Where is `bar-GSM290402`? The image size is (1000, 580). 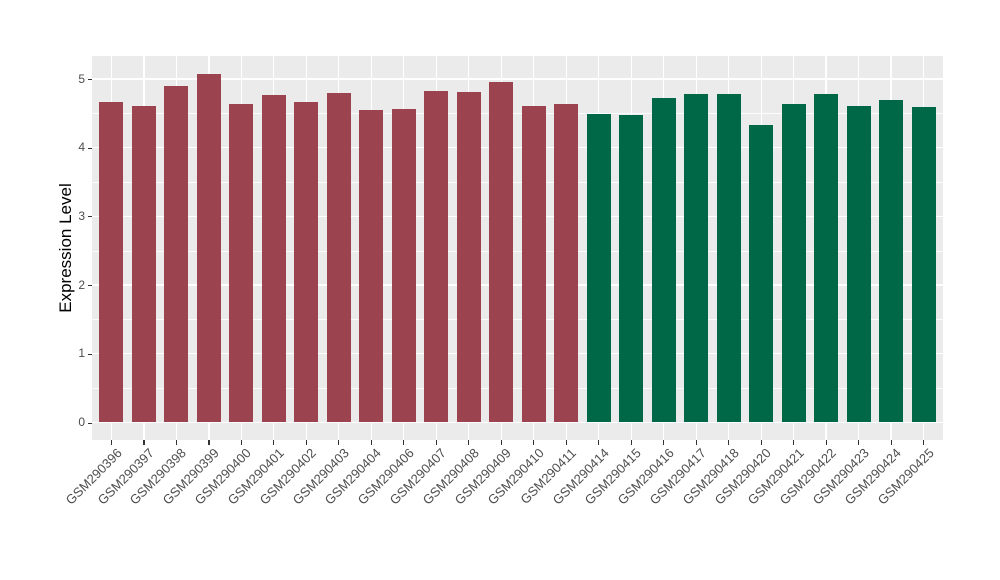 bar-GSM290402 is located at coordinates (306, 262).